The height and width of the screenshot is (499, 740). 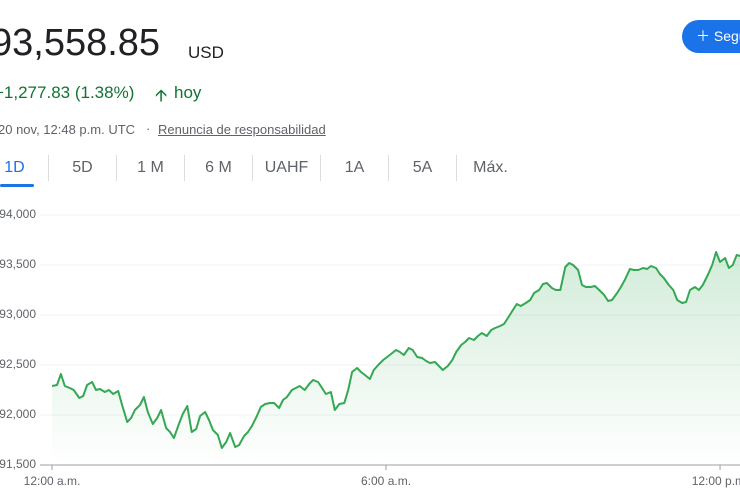 I want to click on follow-button: ＋ Seguir, so click(x=711, y=36).